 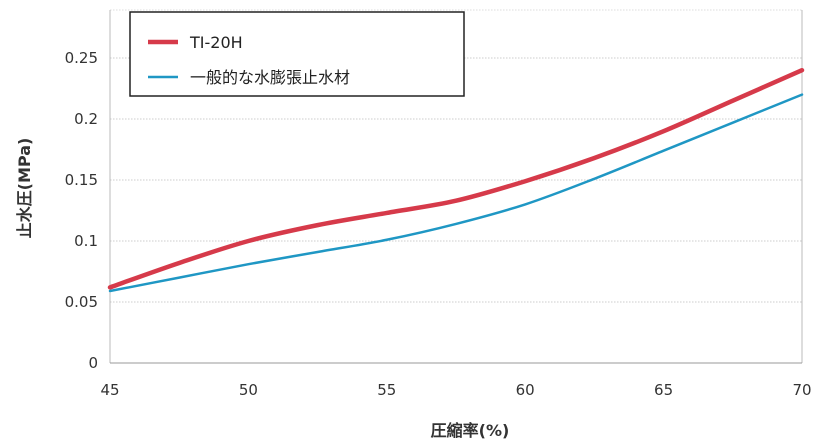 I want to click on y-tick-labels: 0 0.05 0.1 0.15 0.2 0.25, so click(x=81, y=210).